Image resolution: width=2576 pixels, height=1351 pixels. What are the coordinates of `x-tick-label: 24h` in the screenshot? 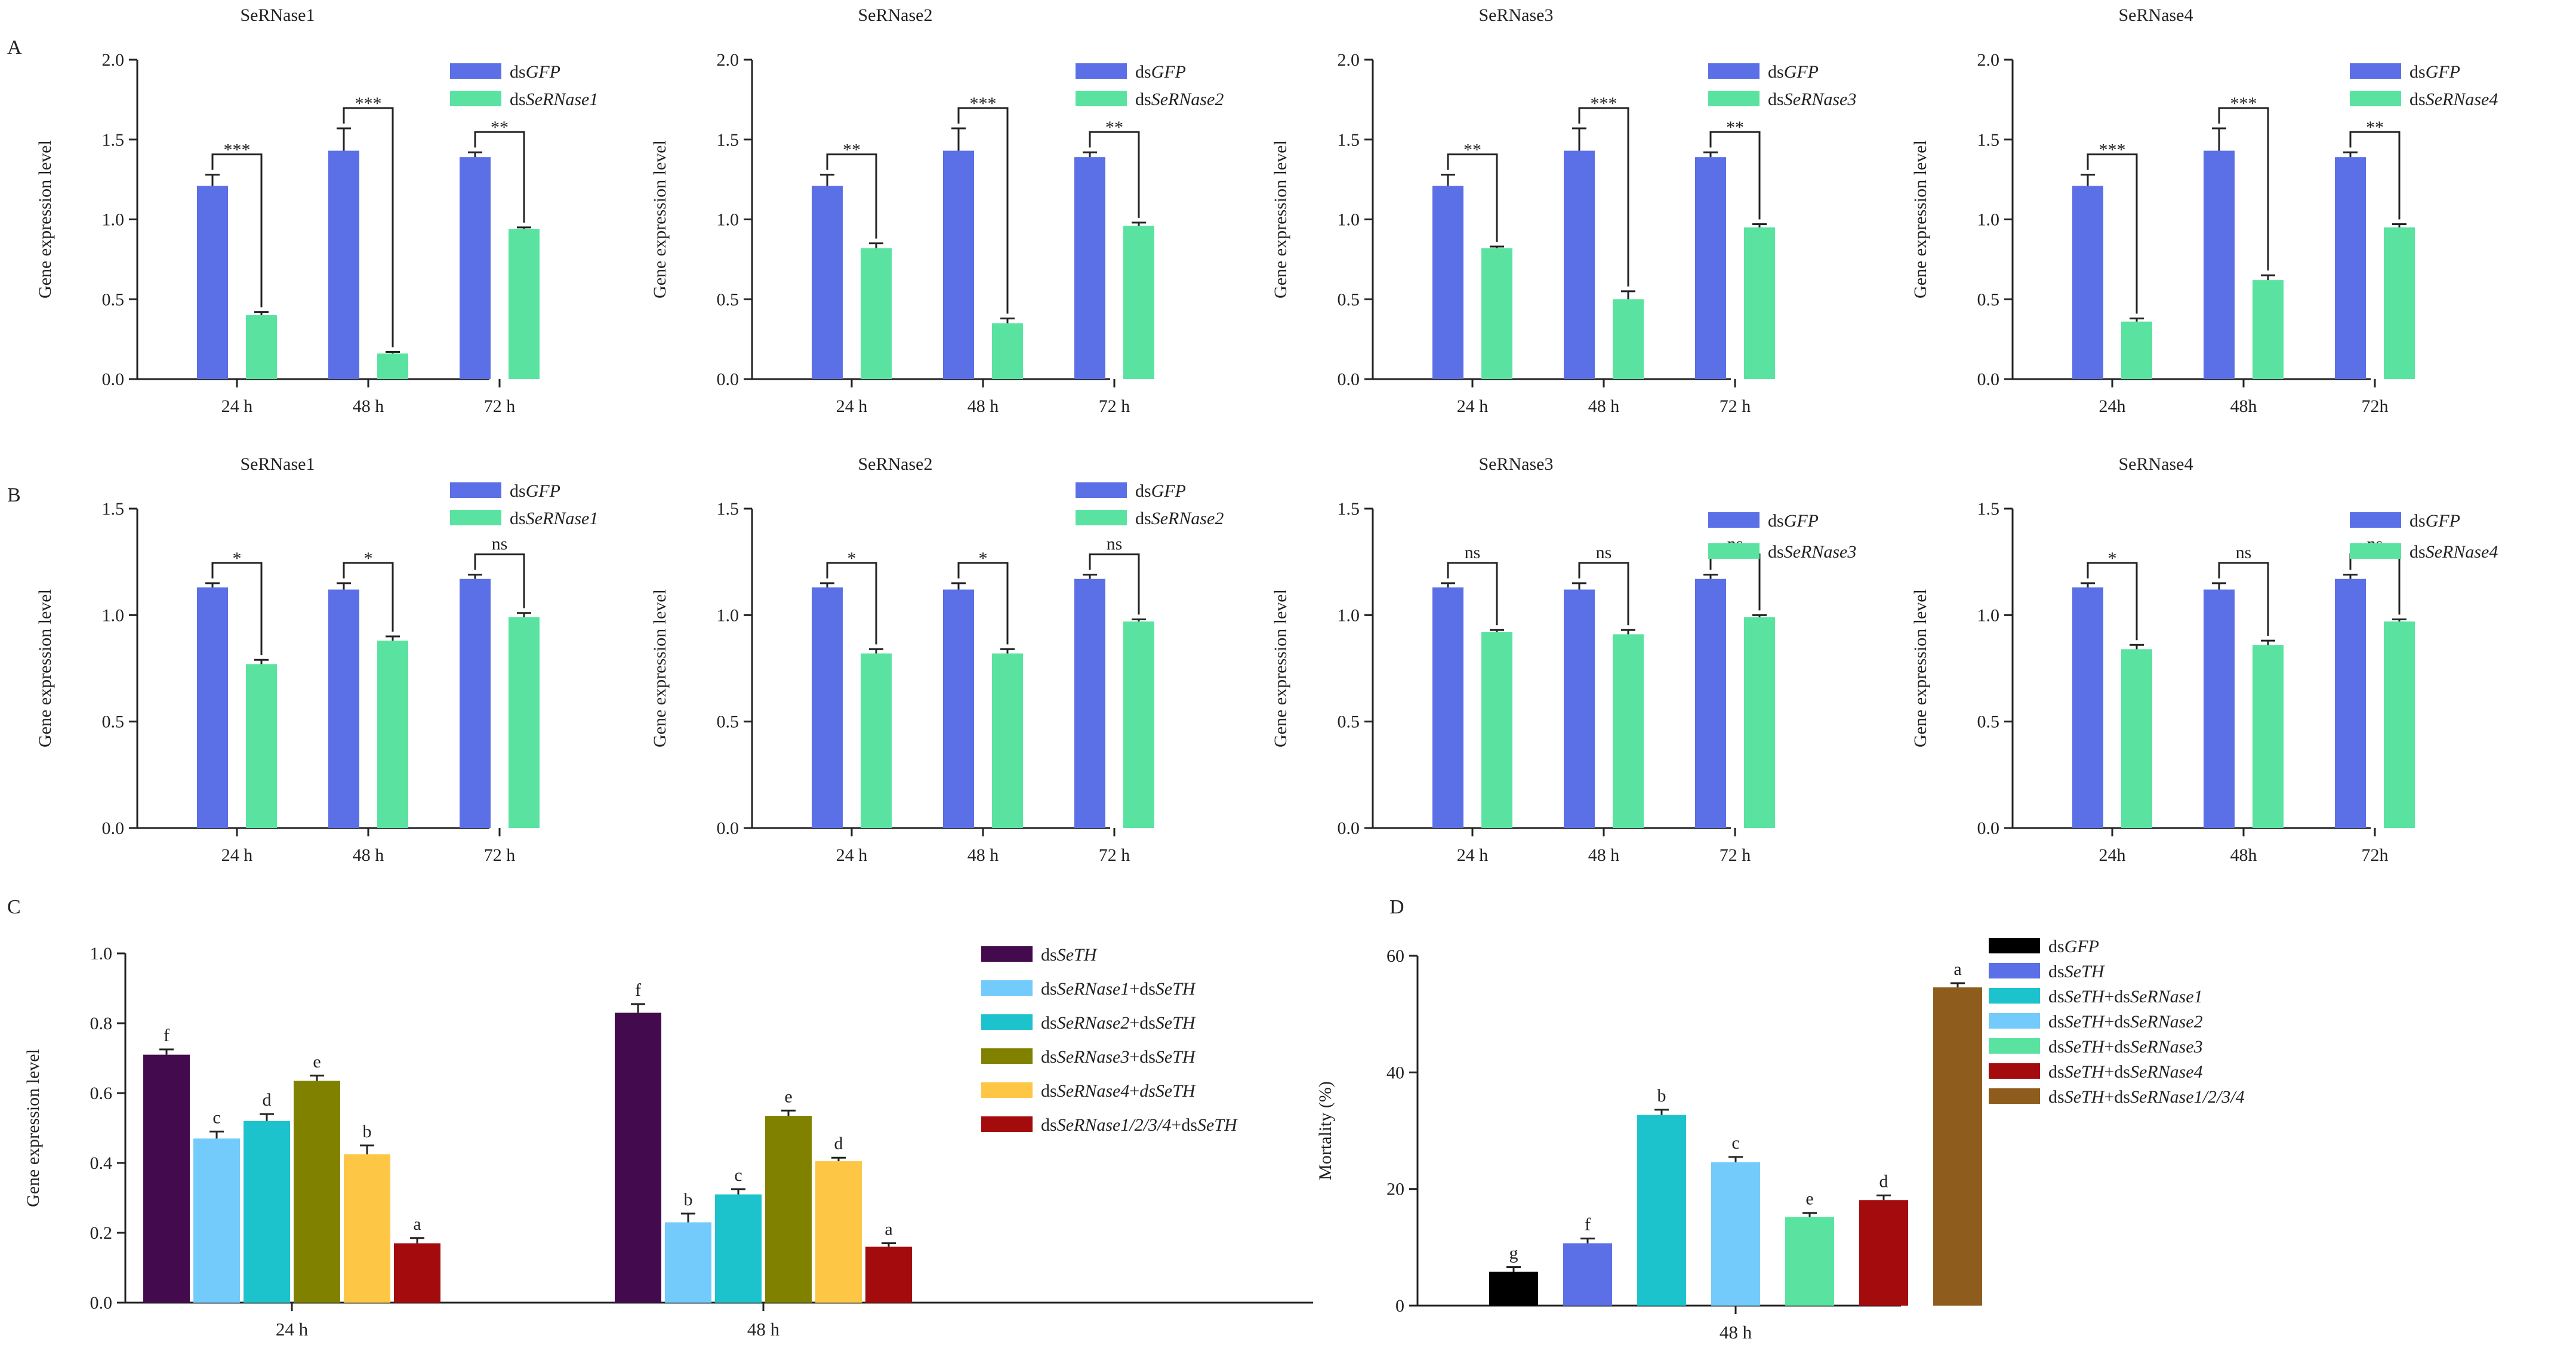 It's located at (2112, 406).